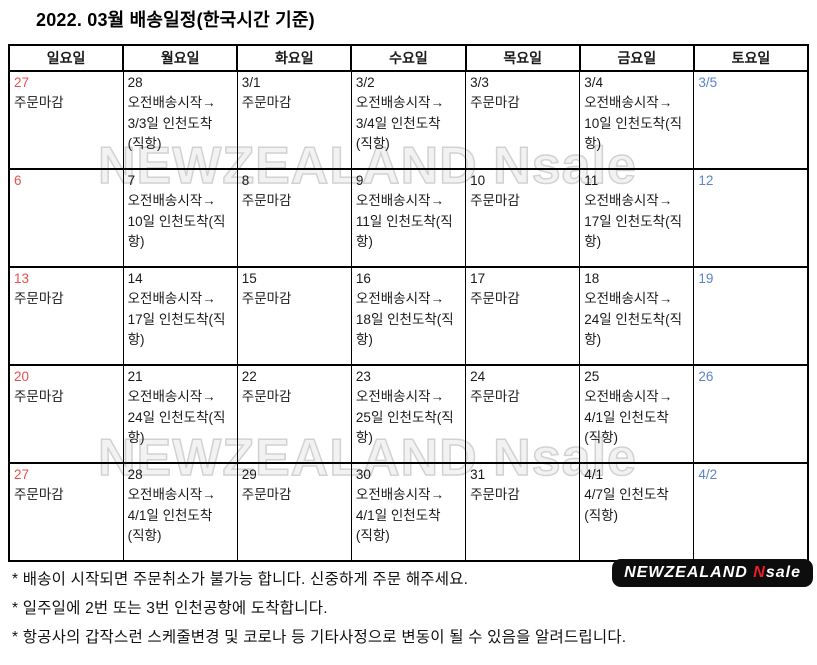 The height and width of the screenshot is (665, 817). Describe the element at coordinates (706, 180) in the screenshot. I see `date-number: 12` at that location.